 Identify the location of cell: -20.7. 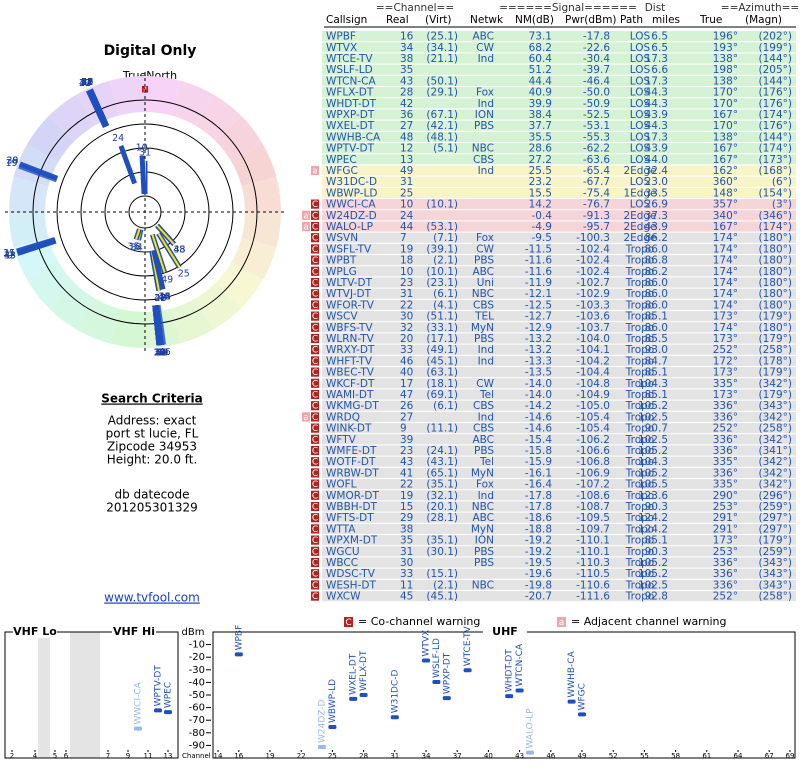
(538, 597).